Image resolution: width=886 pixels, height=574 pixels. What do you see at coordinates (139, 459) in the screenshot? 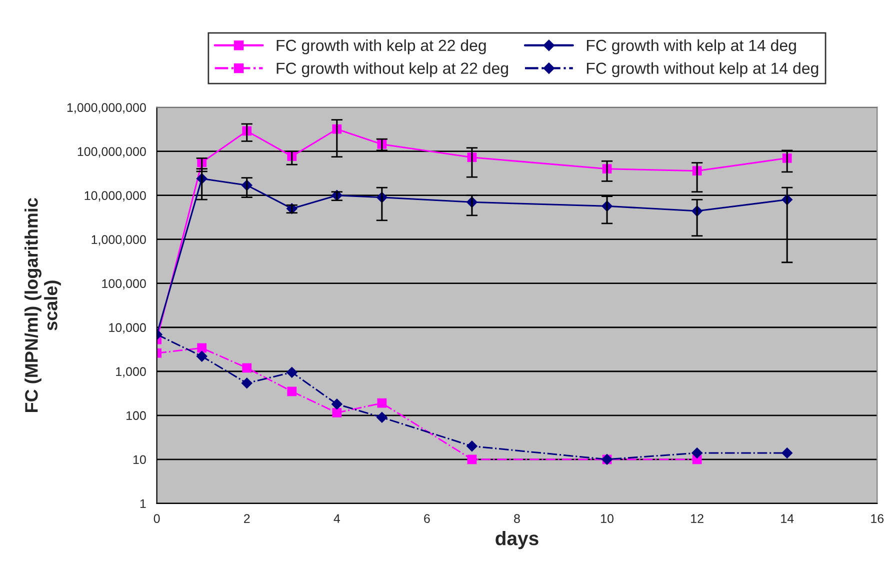
I see `y-tick-label: 10` at bounding box center [139, 459].